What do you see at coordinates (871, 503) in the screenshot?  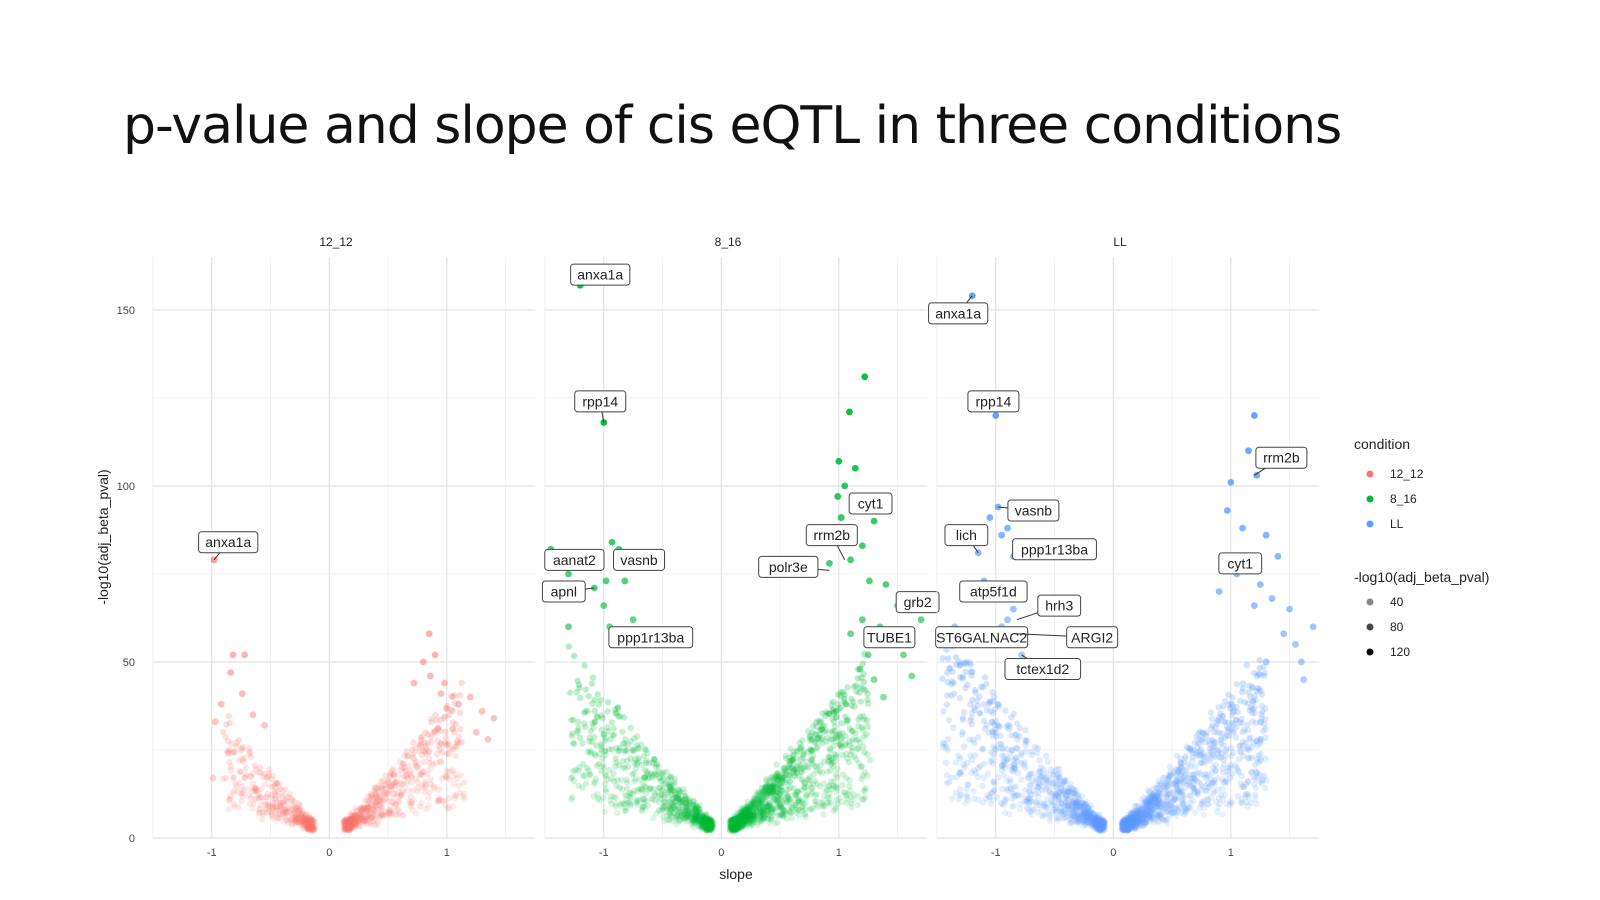 I see `point-label: cyt1` at bounding box center [871, 503].